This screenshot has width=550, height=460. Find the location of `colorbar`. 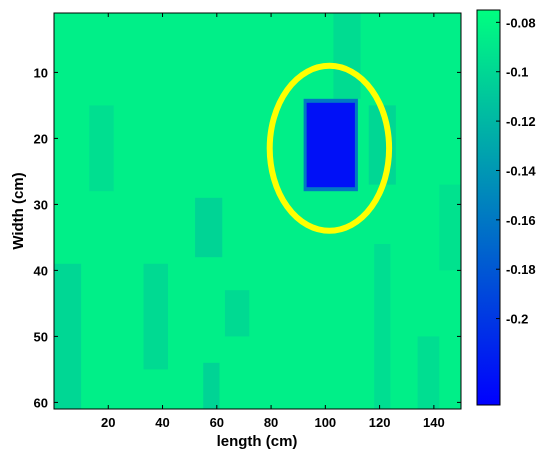

colorbar is located at coordinates (488, 207).